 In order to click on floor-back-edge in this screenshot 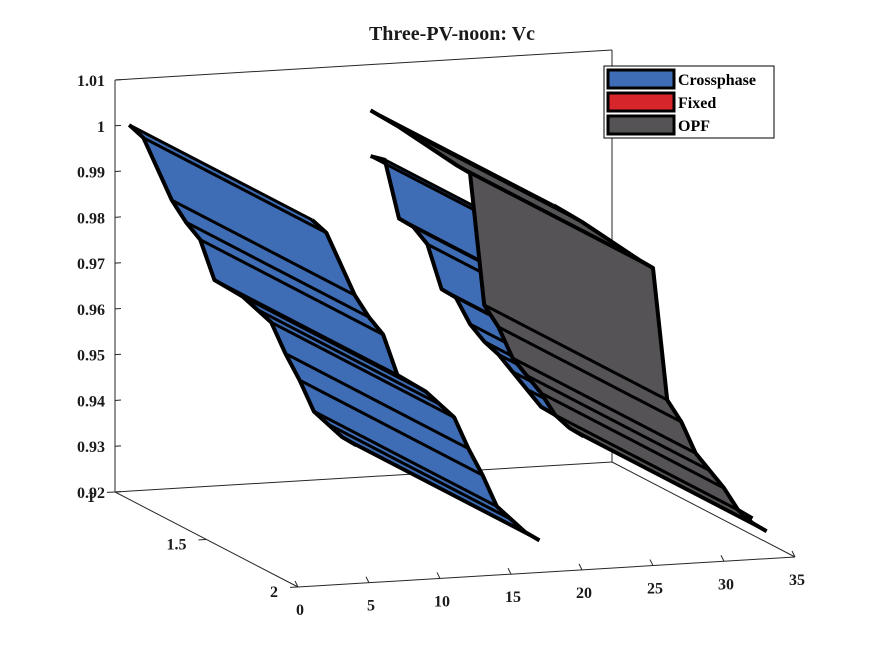, I will do `click(363, 477)`.